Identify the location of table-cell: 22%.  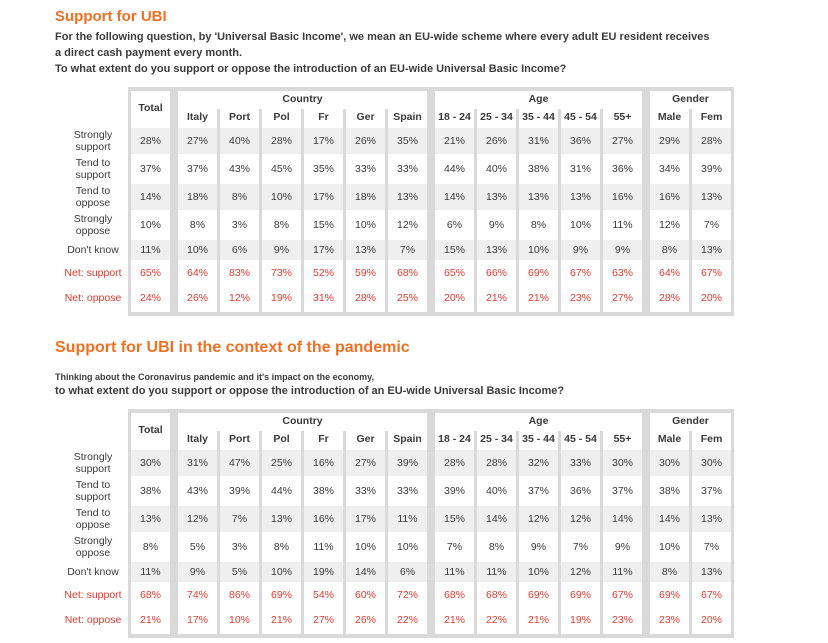
(407, 621).